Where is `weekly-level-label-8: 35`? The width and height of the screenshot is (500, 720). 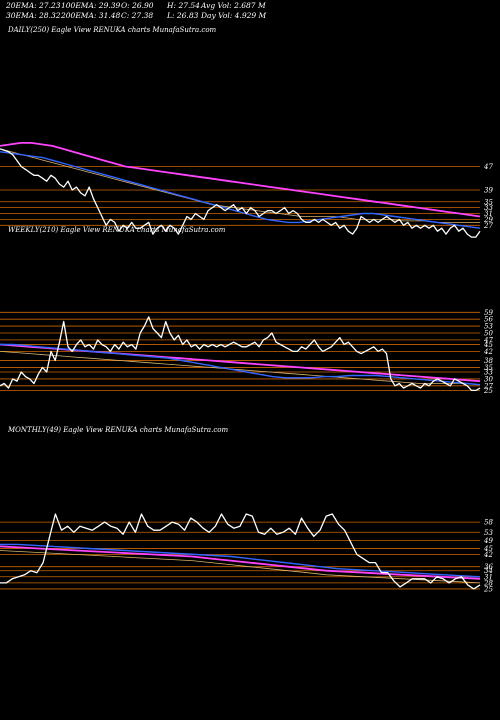
weekly-level-label-8: 35 is located at coordinates (488, 368).